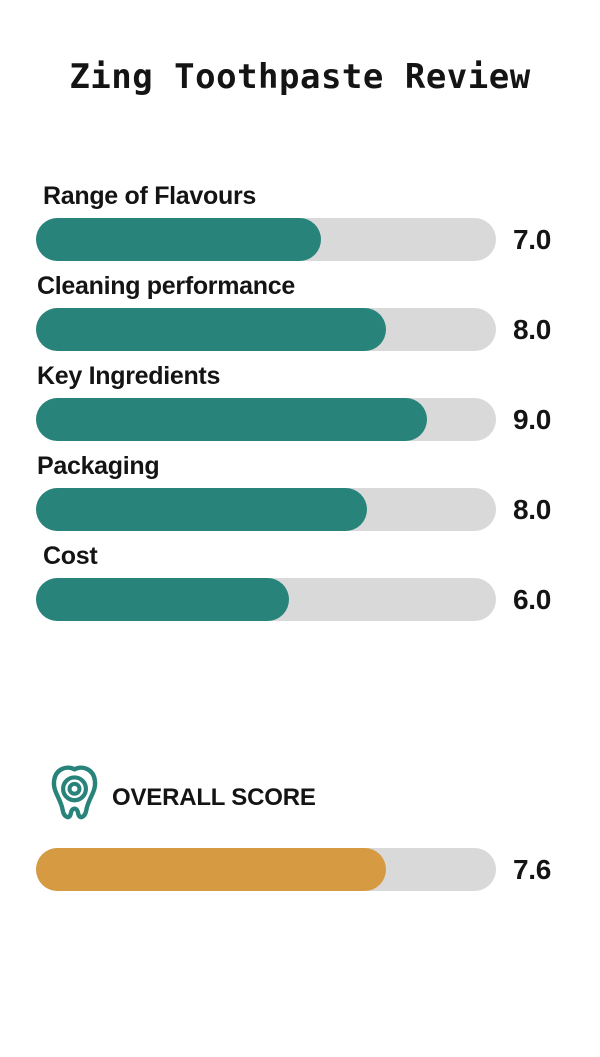  I want to click on overall-score-label: OVERALL SCORE, so click(214, 797).